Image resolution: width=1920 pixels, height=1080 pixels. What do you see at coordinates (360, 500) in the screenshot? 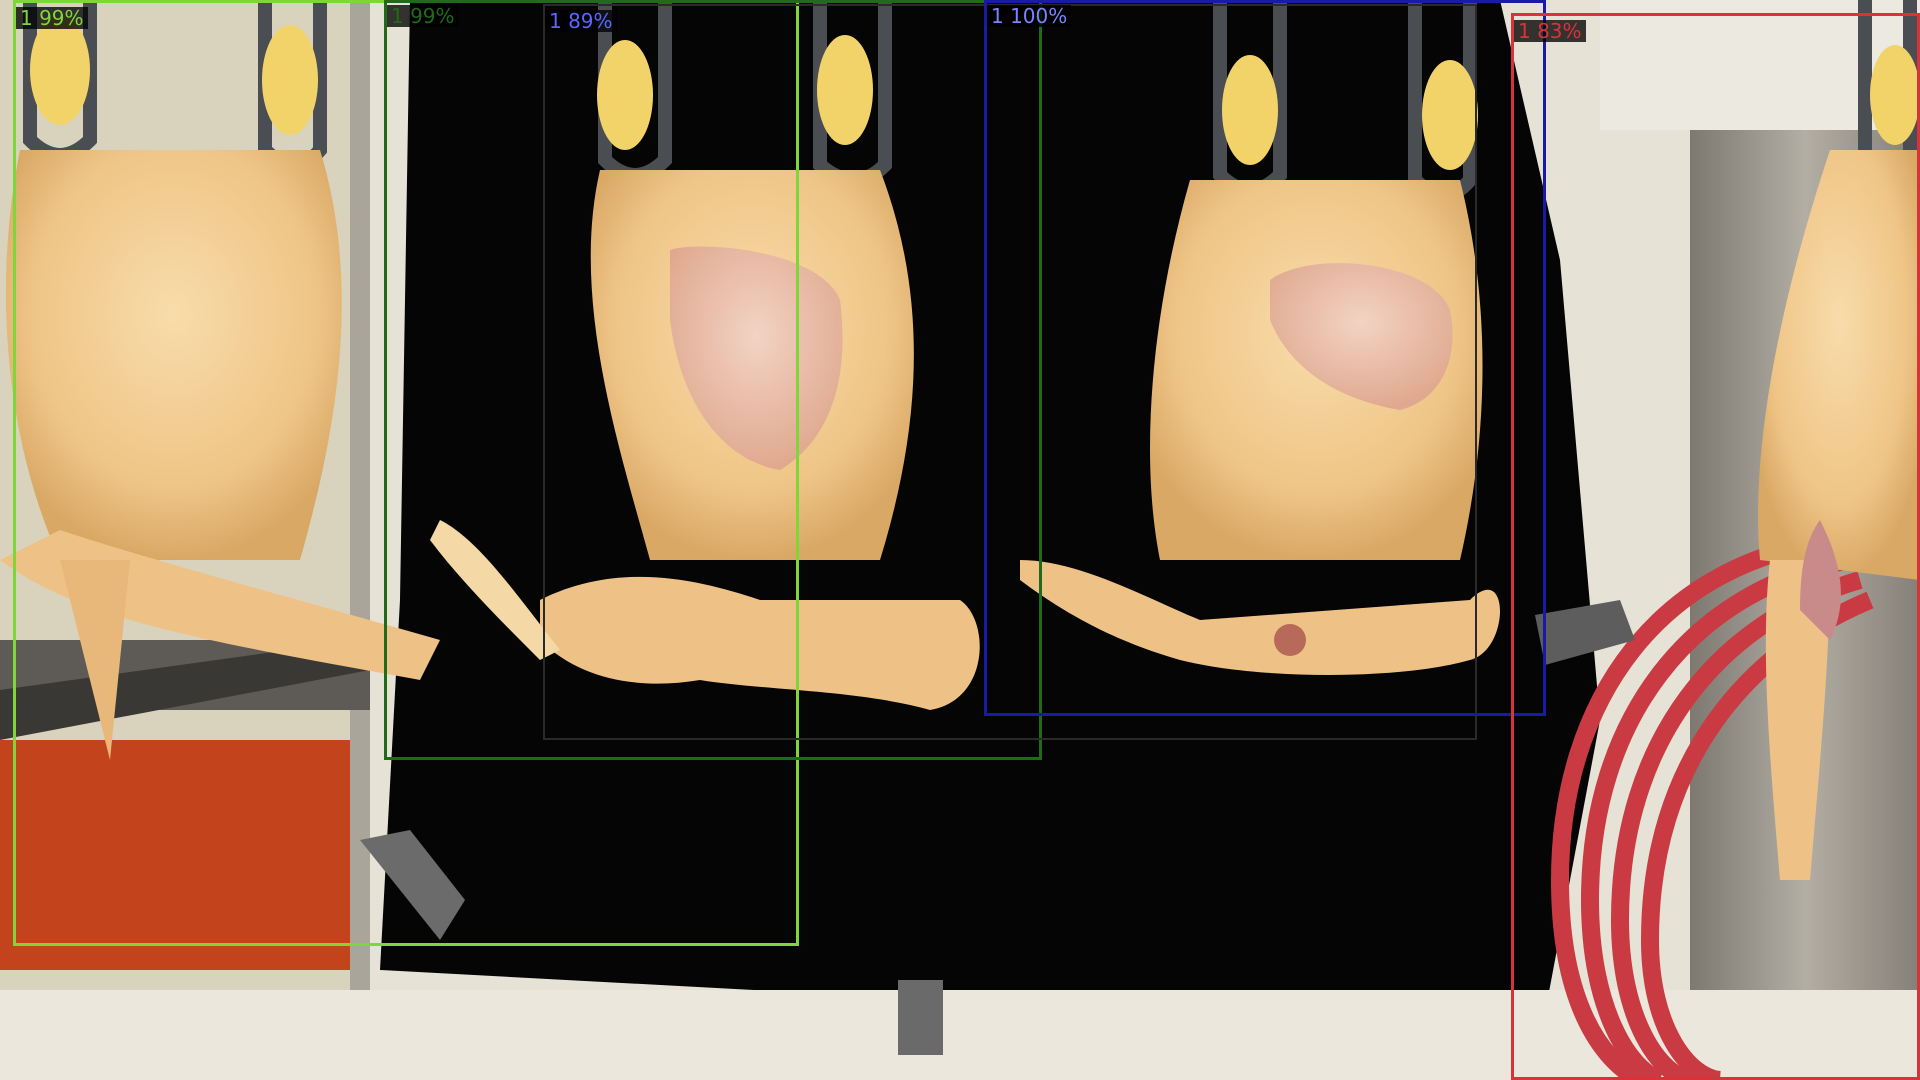
I see `left-window-frame` at bounding box center [360, 500].